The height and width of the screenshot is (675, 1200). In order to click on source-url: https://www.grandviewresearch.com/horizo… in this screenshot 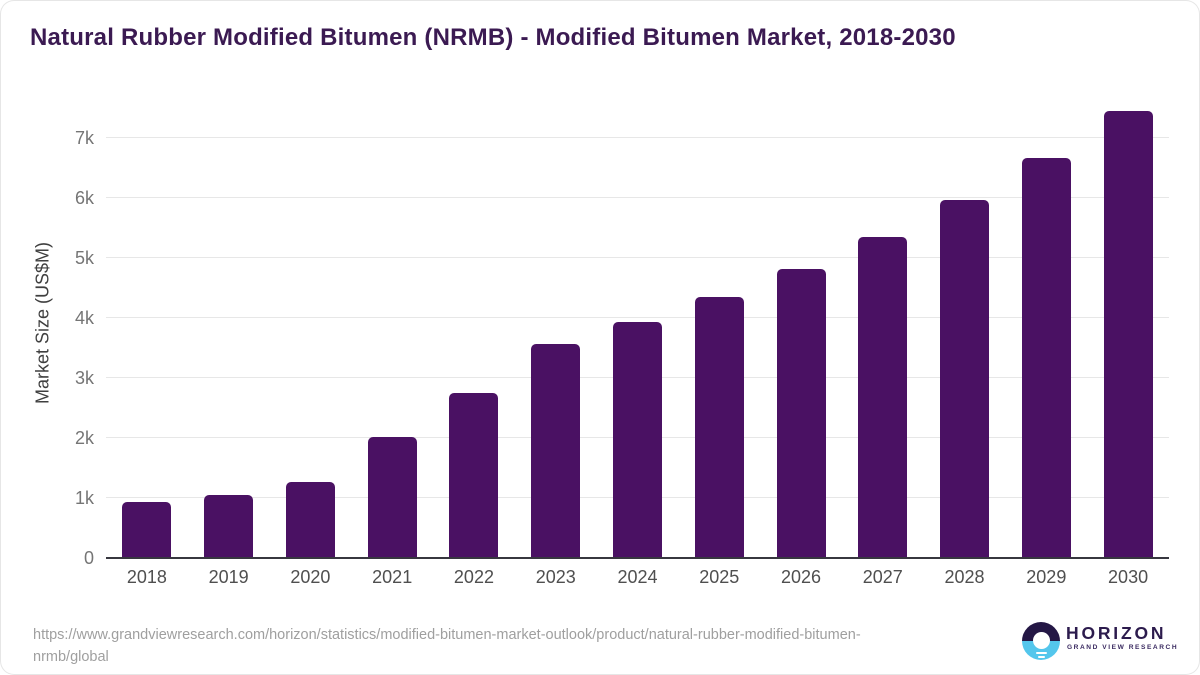, I will do `click(498, 646)`.